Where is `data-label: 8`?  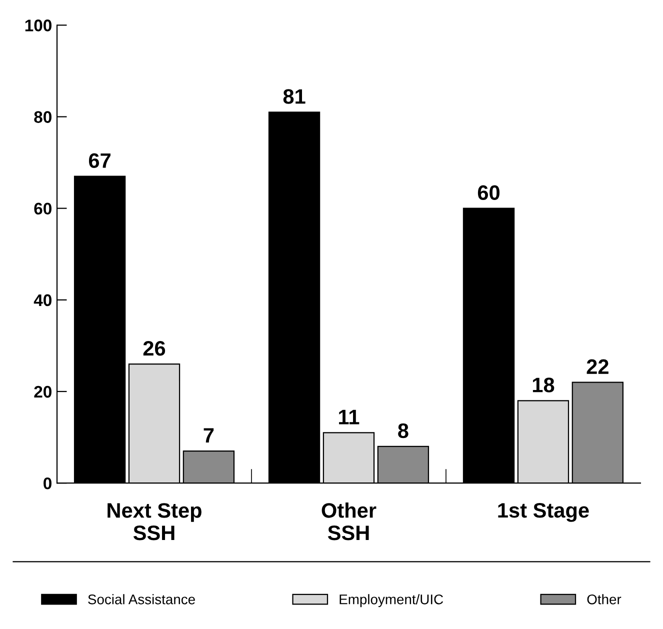
data-label: 8 is located at coordinates (403, 430).